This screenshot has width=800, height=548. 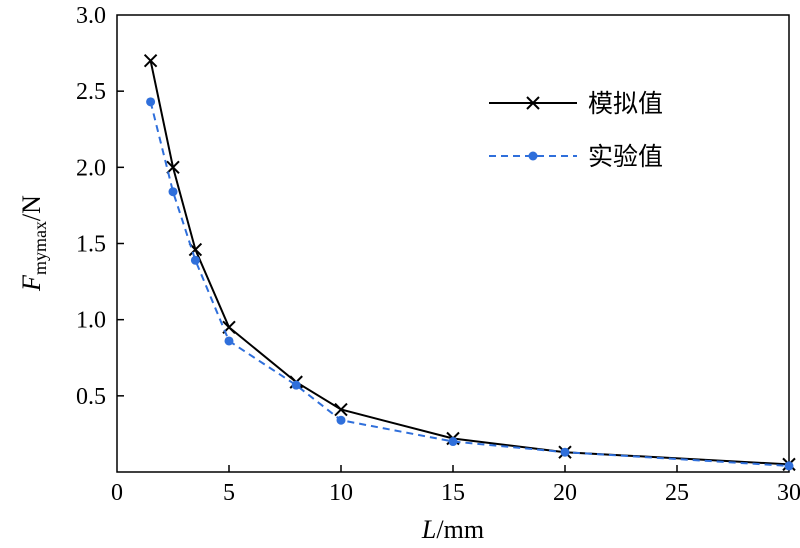 I want to click on legend-item-experimental: 实验值, so click(x=576, y=156).